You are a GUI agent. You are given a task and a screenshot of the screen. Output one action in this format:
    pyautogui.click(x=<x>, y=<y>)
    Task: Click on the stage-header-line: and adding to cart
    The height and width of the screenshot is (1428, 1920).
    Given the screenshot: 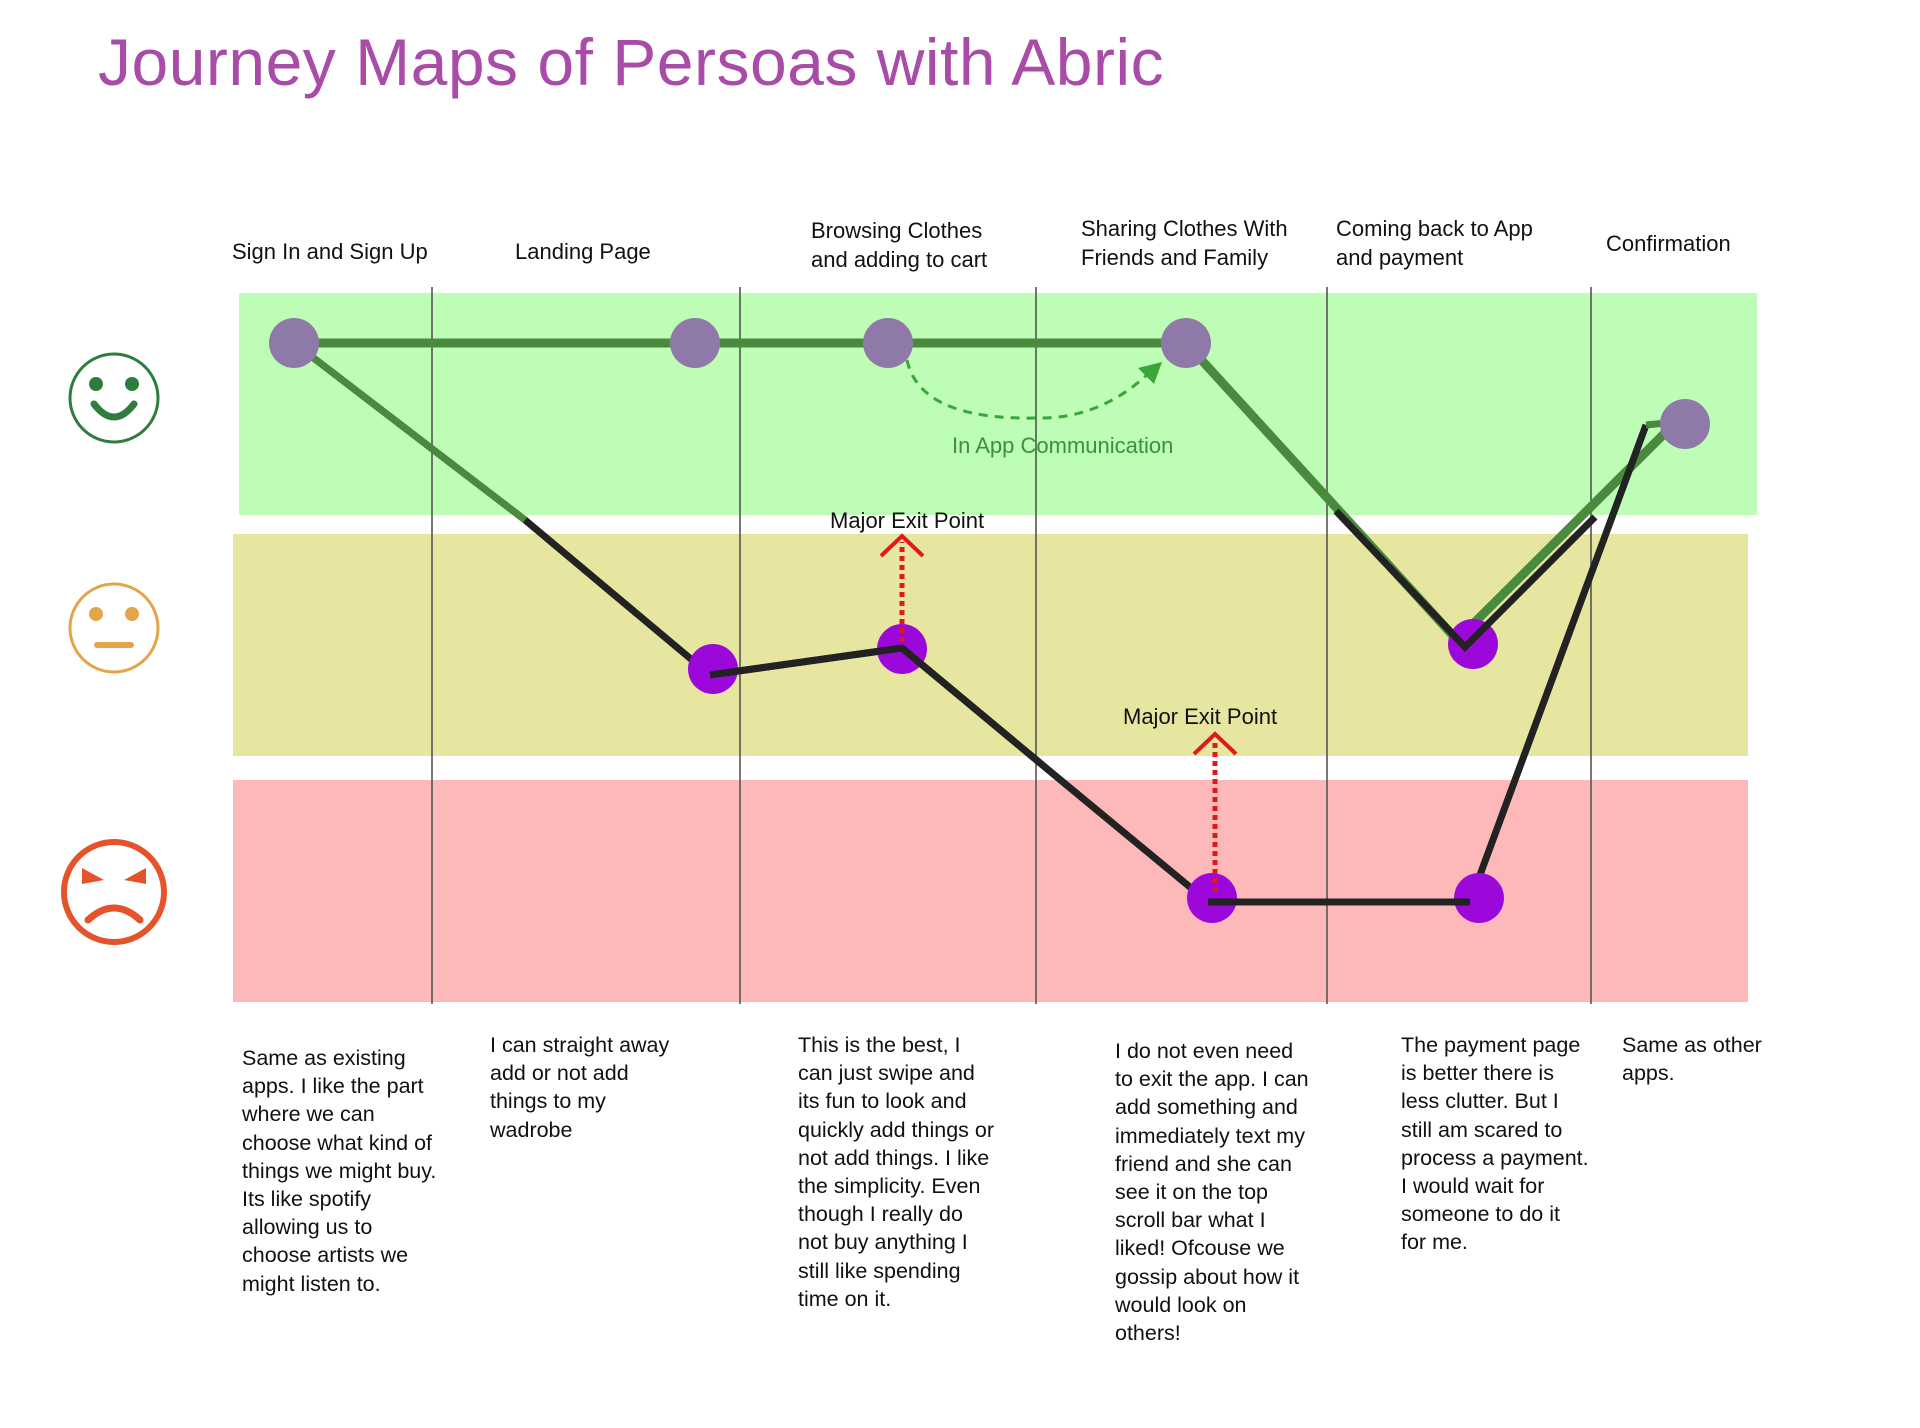 What is the action you would take?
    pyautogui.click(x=899, y=259)
    